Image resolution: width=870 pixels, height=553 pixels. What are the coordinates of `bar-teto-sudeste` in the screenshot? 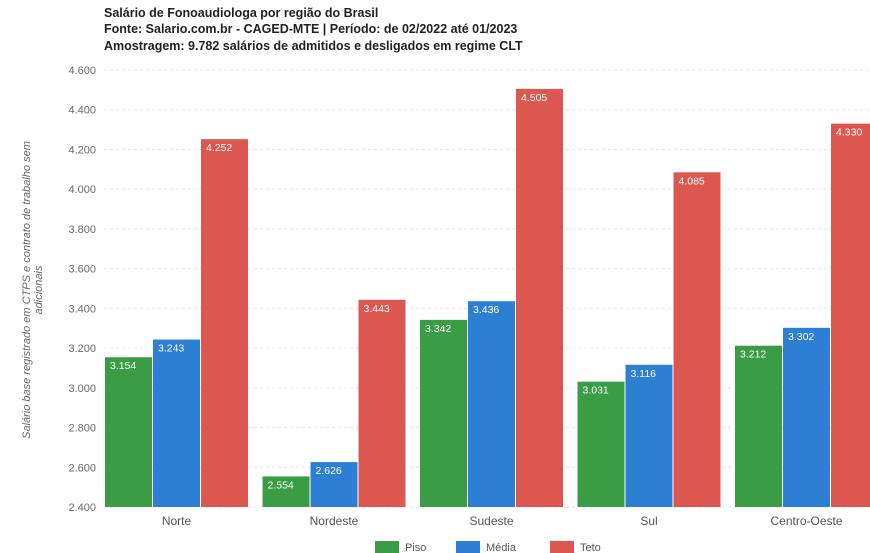 It's located at (539, 297).